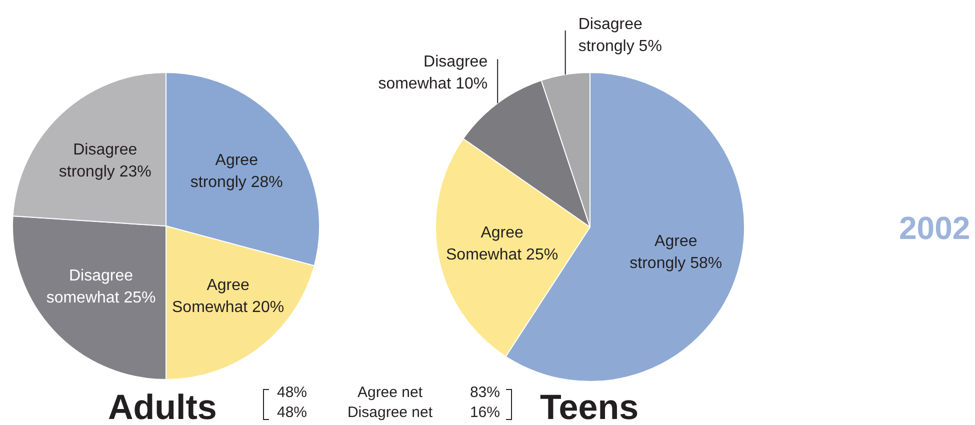  I want to click on slice-label: Disagree strongly 23%, so click(105, 160).